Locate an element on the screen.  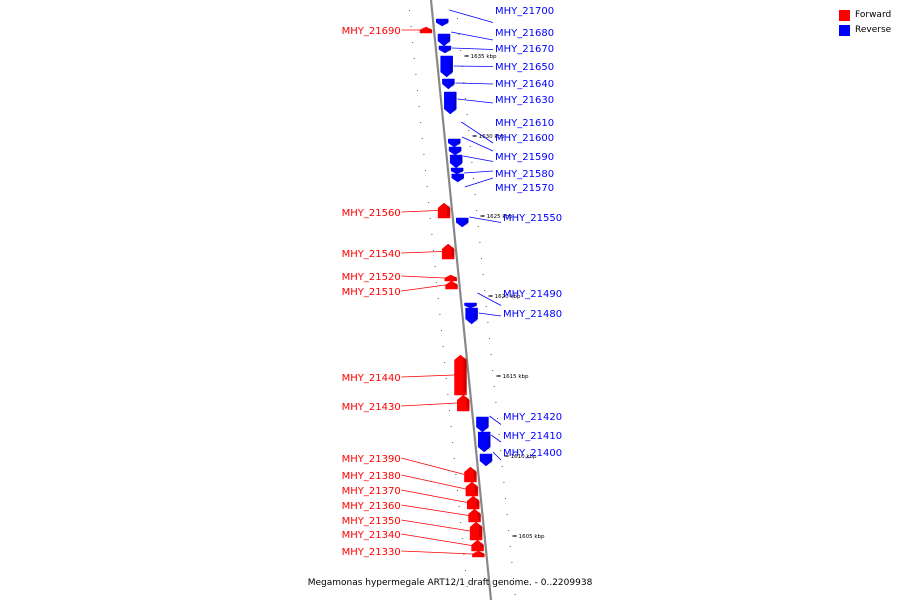
gene-MHY_21630: MHY_21630 is located at coordinates (499, 103).